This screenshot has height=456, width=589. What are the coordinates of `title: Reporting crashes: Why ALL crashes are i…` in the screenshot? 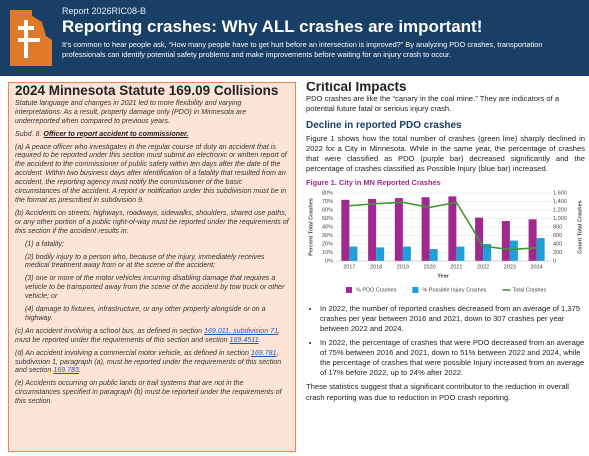 It's located at (272, 26).